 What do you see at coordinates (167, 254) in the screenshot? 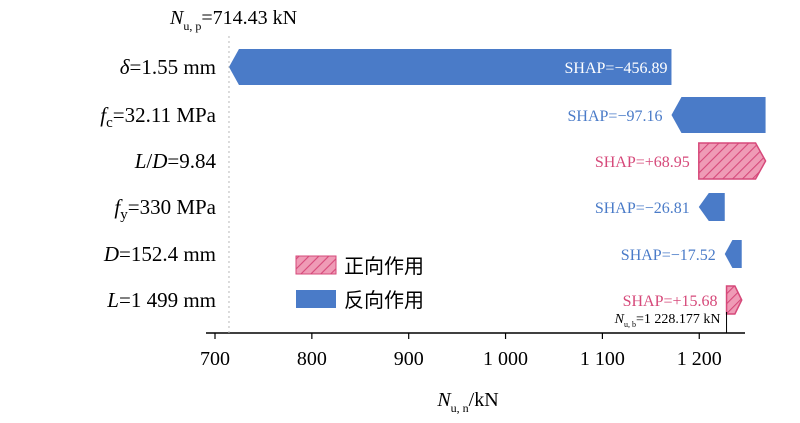
I see `feature-label-part: =152.4 mm` at bounding box center [167, 254].